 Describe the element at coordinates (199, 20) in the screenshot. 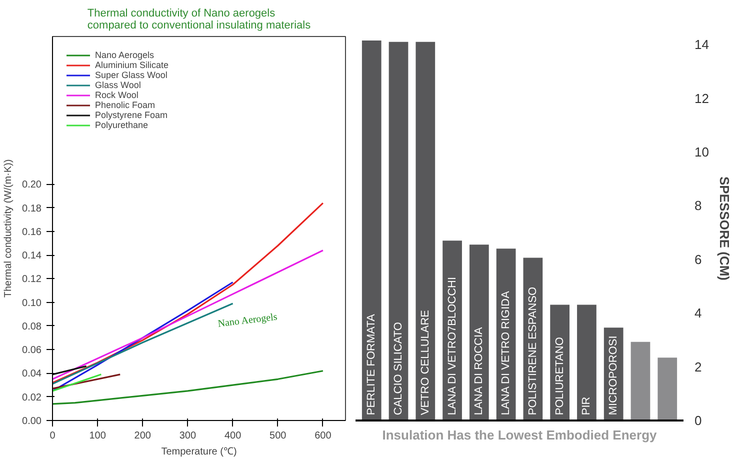

I see `chart-title: Thermal conductivity of Nano aerogels compared to conventional insulating materials` at that location.